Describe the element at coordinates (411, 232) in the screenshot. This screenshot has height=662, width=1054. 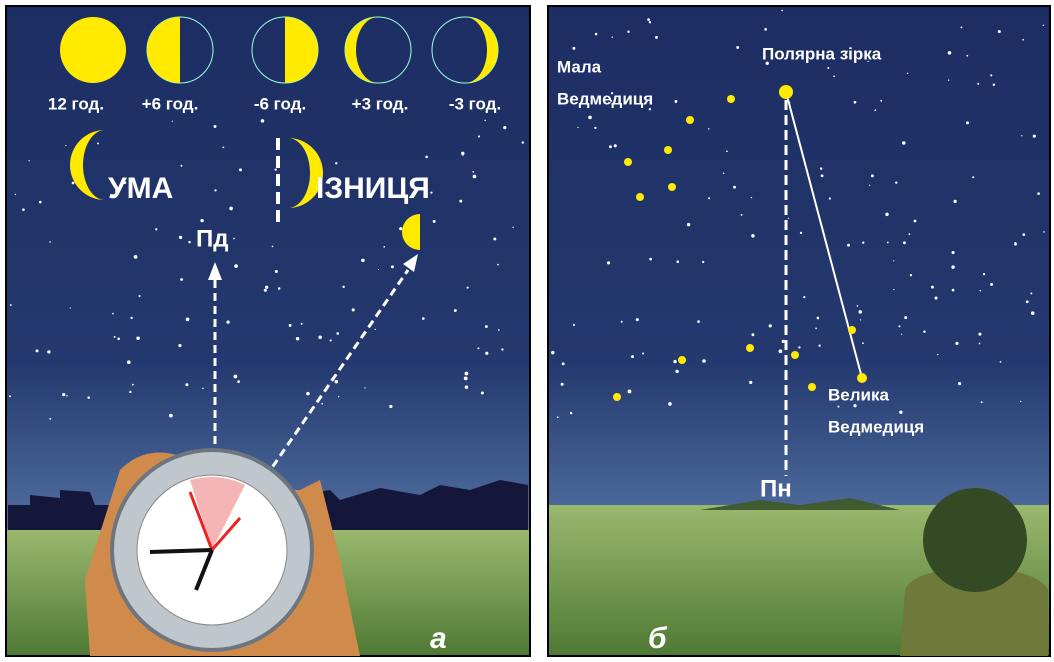
I see `moon` at that location.